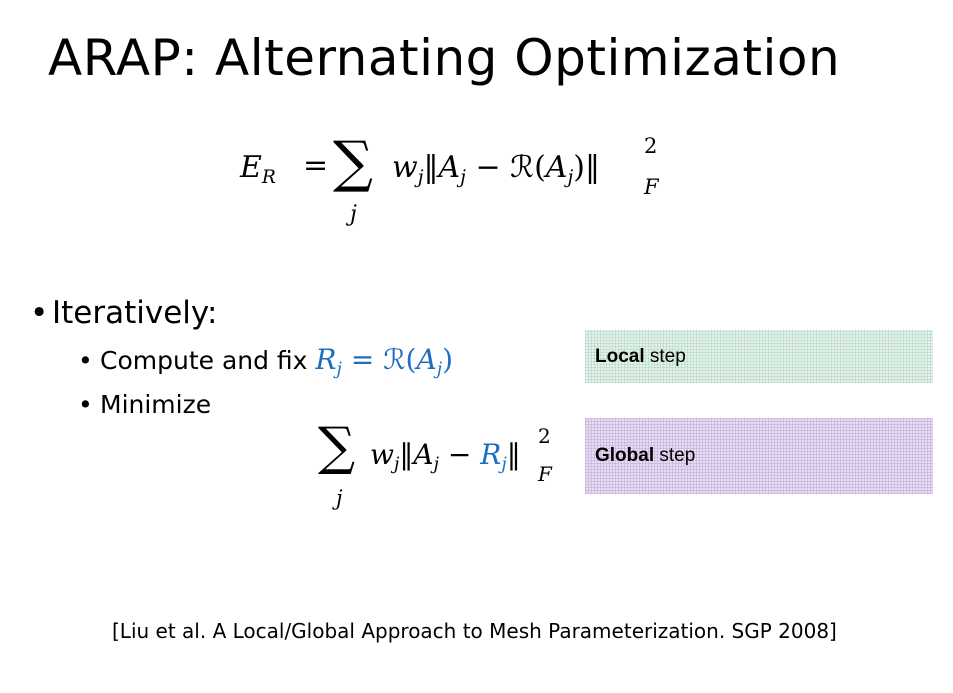 The height and width of the screenshot is (693, 953). Describe the element at coordinates (513, 454) in the screenshot. I see `minimize-norm-close: ‖` at that location.